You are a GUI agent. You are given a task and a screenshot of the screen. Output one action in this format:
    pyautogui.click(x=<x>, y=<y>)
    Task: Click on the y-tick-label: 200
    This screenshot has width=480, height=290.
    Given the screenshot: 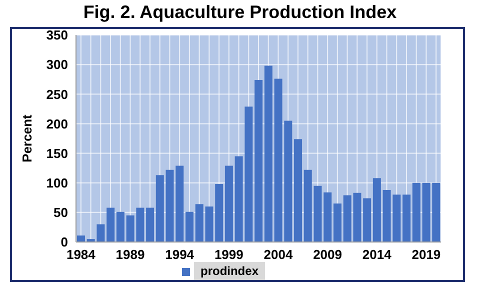 What is the action you would take?
    pyautogui.click(x=57, y=124)
    